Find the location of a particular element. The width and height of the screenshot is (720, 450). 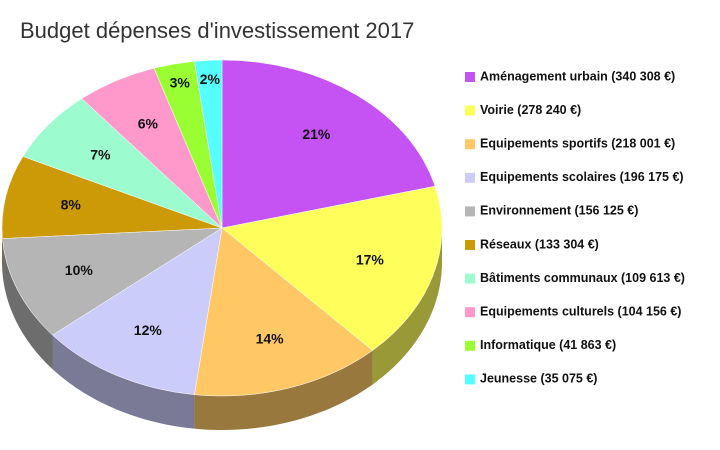

legend-label: Equipements culturels (104 156 €) is located at coordinates (580, 311).